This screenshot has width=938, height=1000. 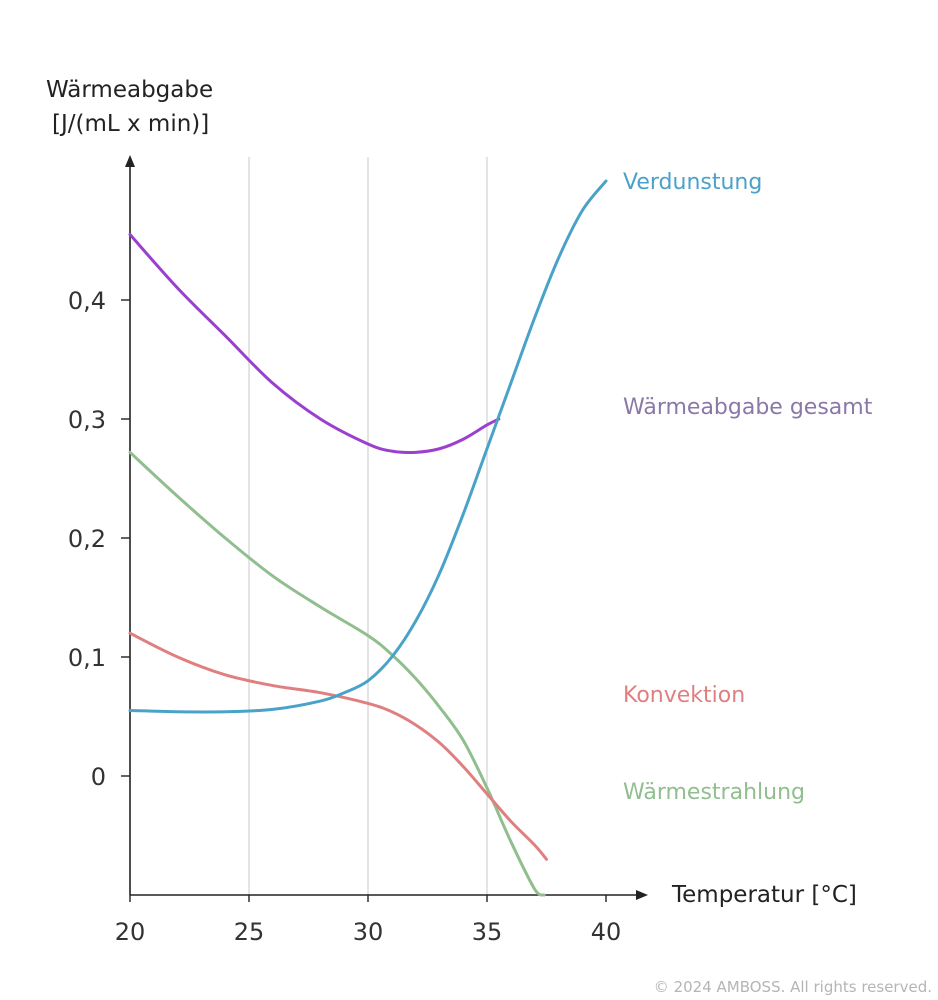 What do you see at coordinates (130, 161) in the screenshot?
I see `y-axis-arrow-icon` at bounding box center [130, 161].